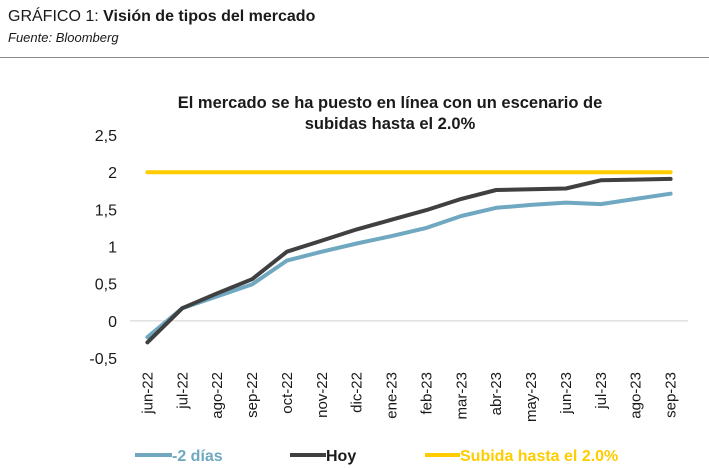  What do you see at coordinates (106, 136) in the screenshot?
I see `y-tick-label: 2,5` at bounding box center [106, 136].